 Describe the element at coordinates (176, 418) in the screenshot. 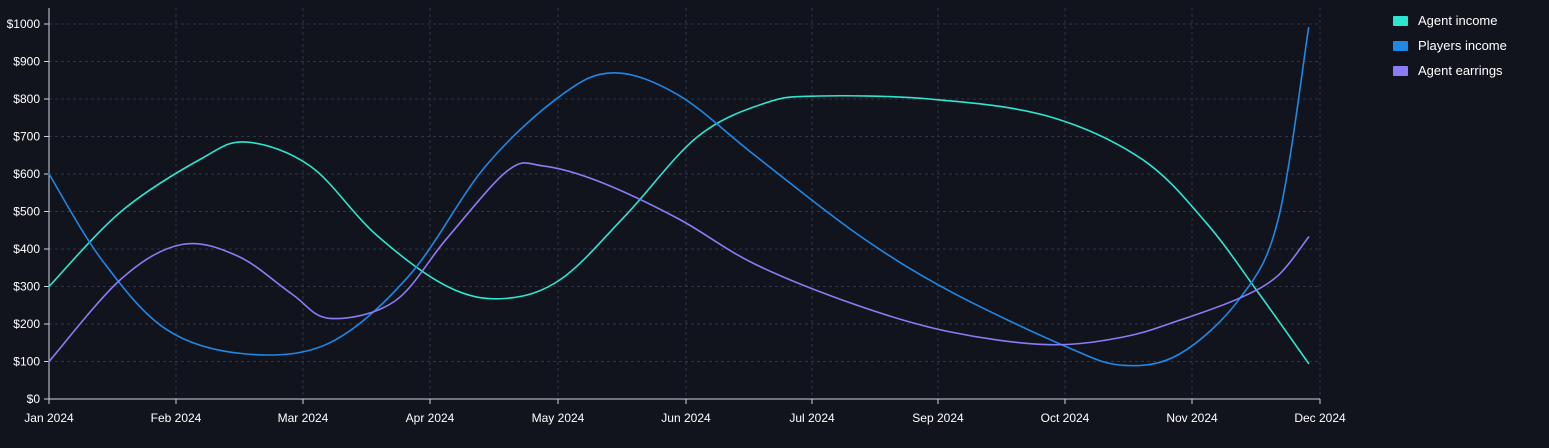

I see `x-tick-label: Feb 2024` at that location.